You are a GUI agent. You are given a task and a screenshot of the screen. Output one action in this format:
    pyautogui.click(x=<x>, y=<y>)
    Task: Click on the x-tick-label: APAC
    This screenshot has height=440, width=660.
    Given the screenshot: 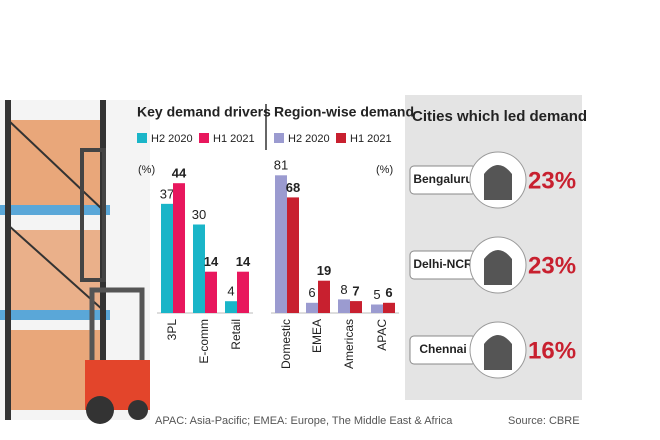 What is the action you would take?
    pyautogui.click(x=382, y=335)
    